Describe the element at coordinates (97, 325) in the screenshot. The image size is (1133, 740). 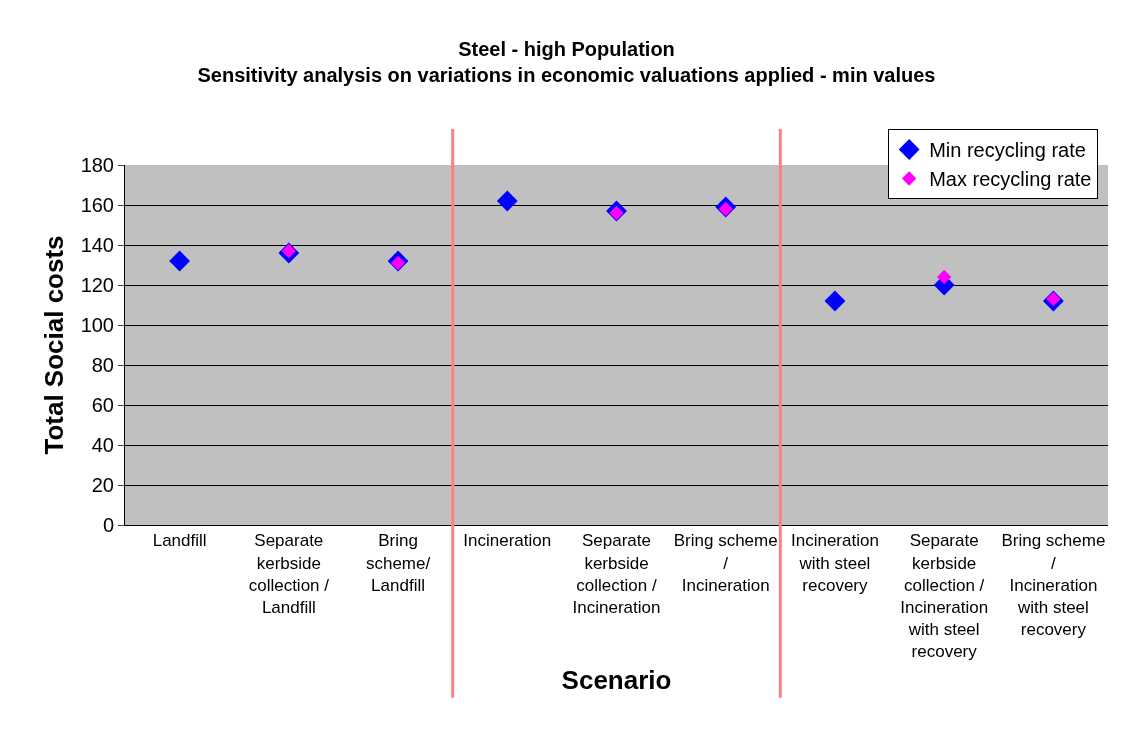
I see `y-tick-label: 100` at that location.